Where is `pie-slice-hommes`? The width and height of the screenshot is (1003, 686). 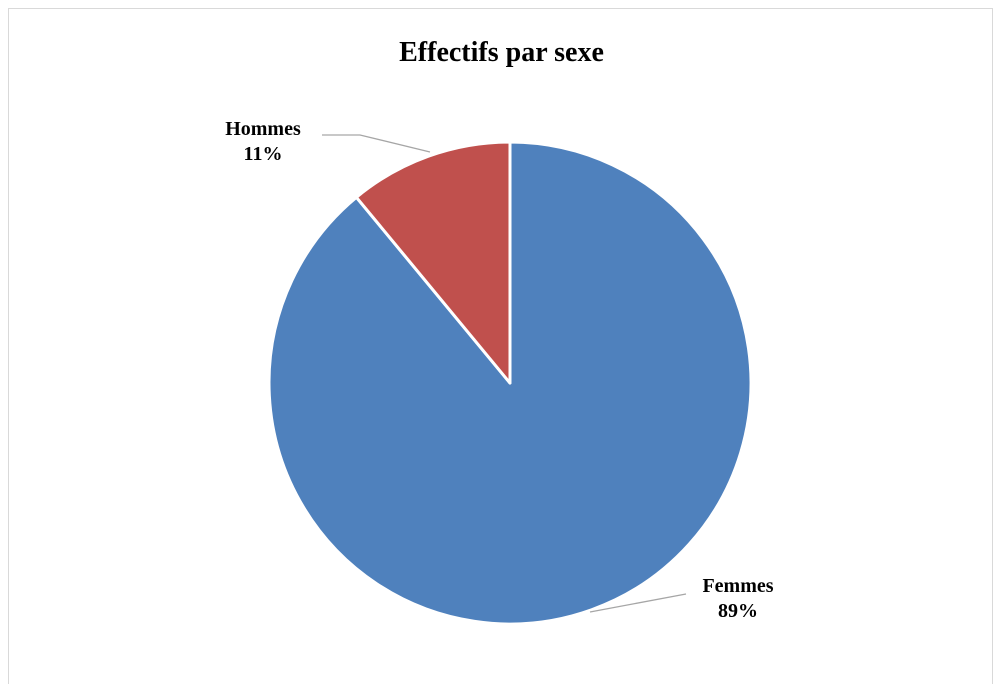 pie-slice-hommes is located at coordinates (433, 262).